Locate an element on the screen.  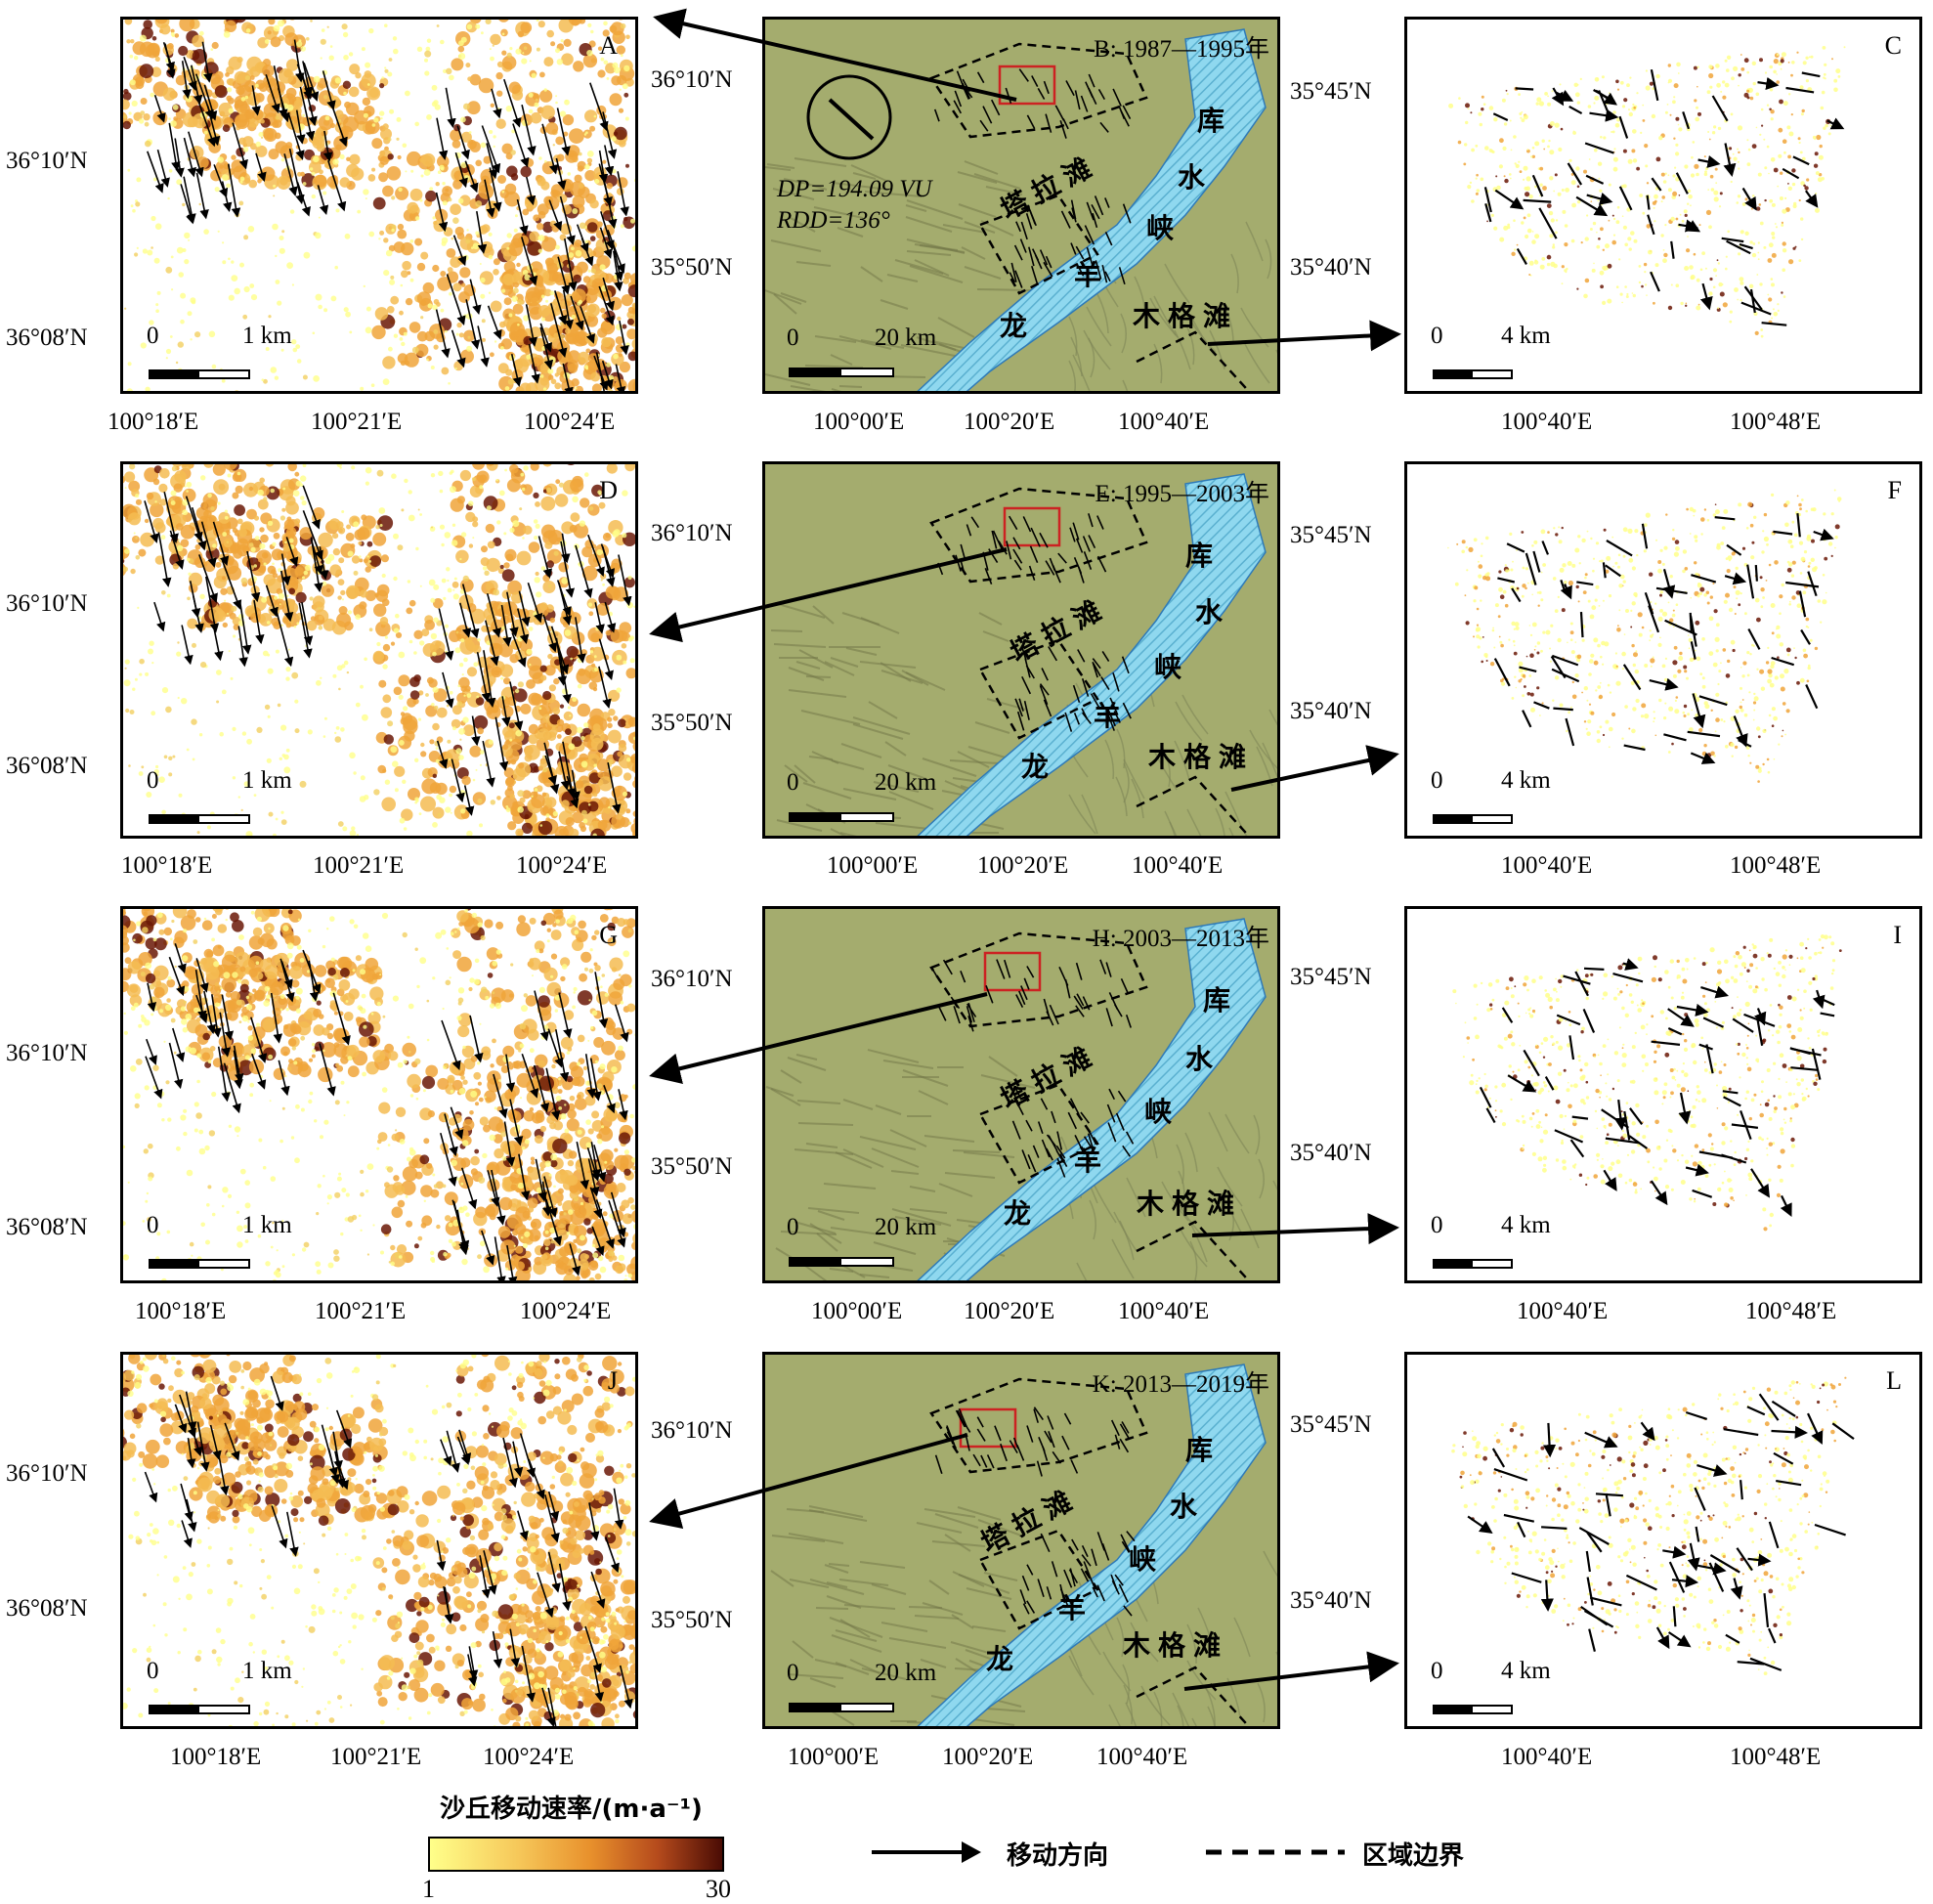
panel-label: J is located at coordinates (613, 1381).